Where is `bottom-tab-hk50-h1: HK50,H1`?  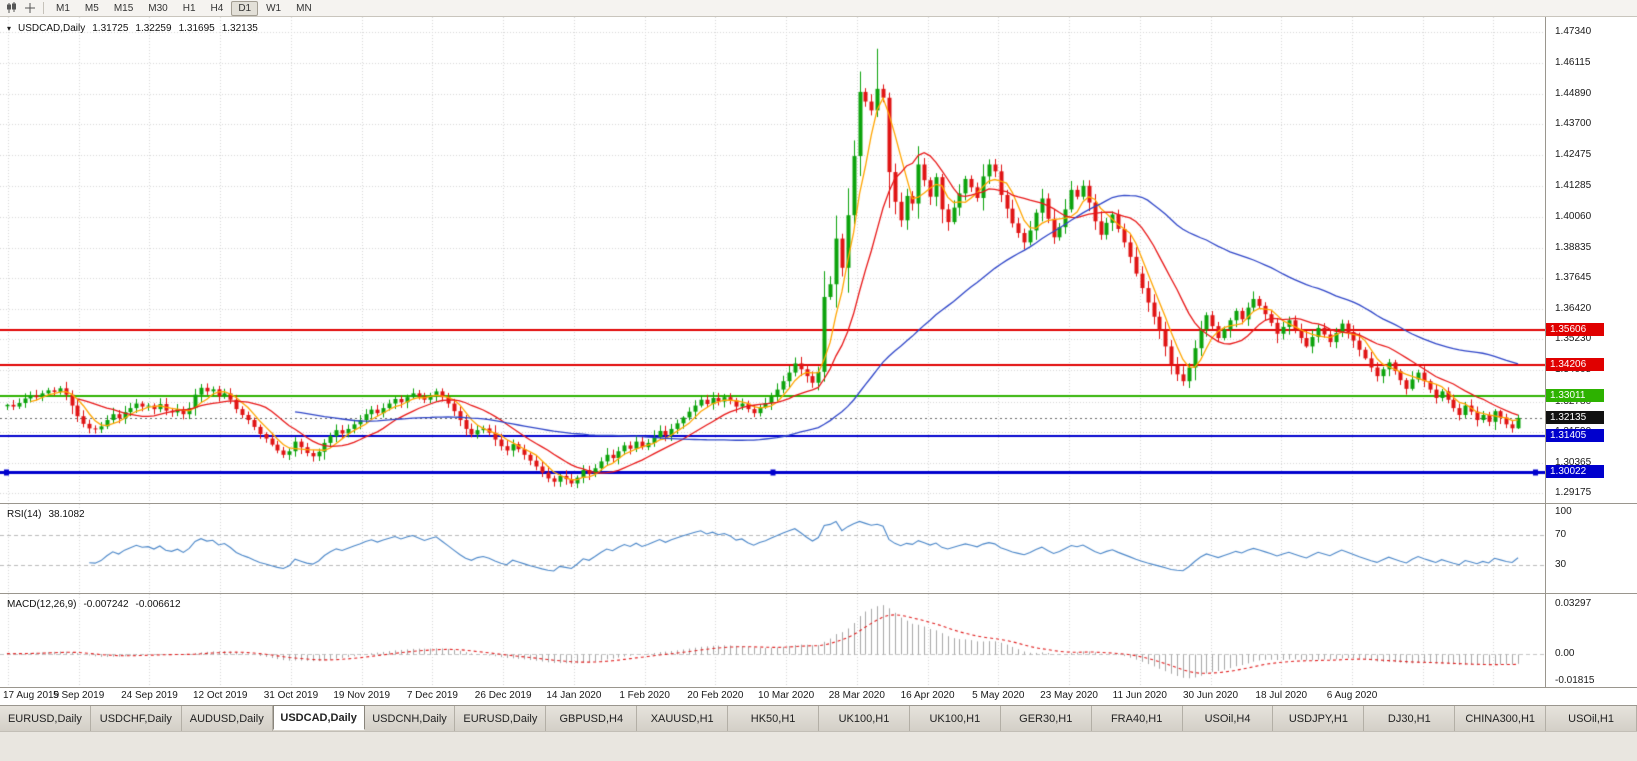 bottom-tab-hk50-h1: HK50,H1 is located at coordinates (774, 718).